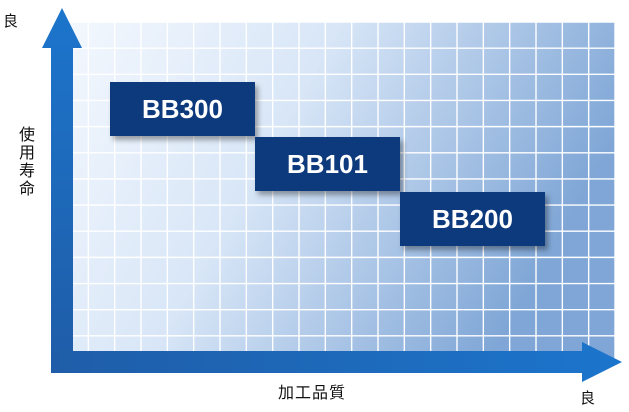  Describe the element at coordinates (327, 164) in the screenshot. I see `product-box-bb101: BB101` at that location.